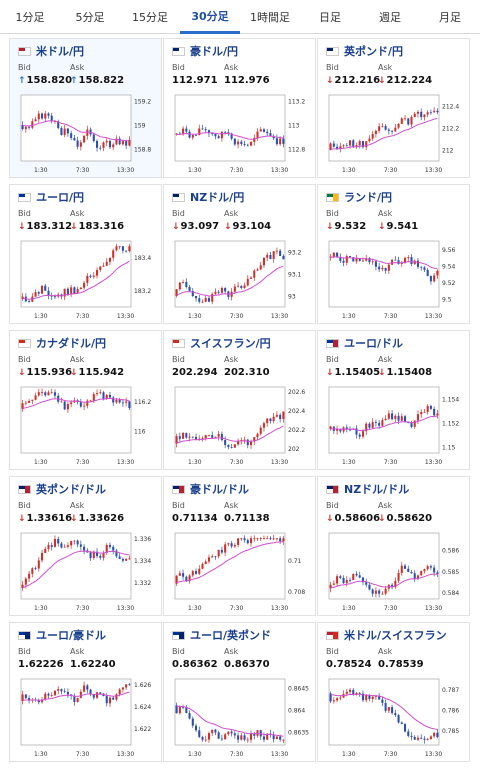 Image resolution: width=480 pixels, height=768 pixels. Describe the element at coordinates (45, 372) in the screenshot. I see `bid-value: ↓115.936` at that location.